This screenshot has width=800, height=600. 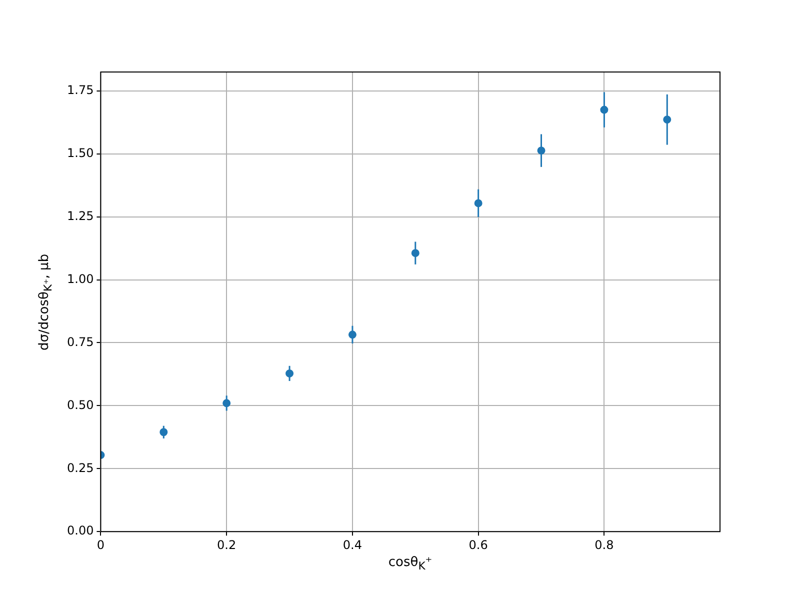 I want to click on y-tick-label: 1.00, so click(x=80, y=279).